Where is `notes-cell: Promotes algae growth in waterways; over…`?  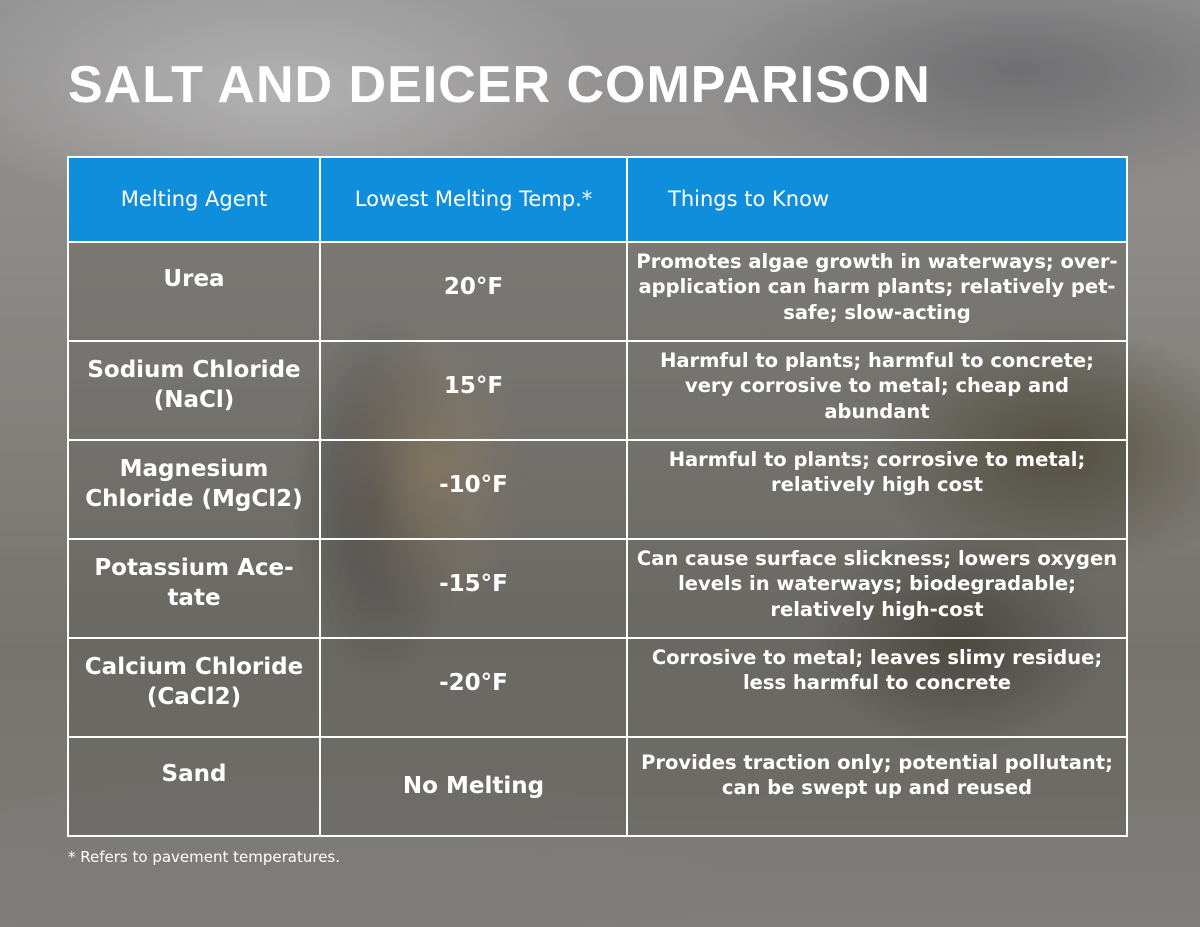 notes-cell: Promotes algae growth in waterways; over… is located at coordinates (877, 291).